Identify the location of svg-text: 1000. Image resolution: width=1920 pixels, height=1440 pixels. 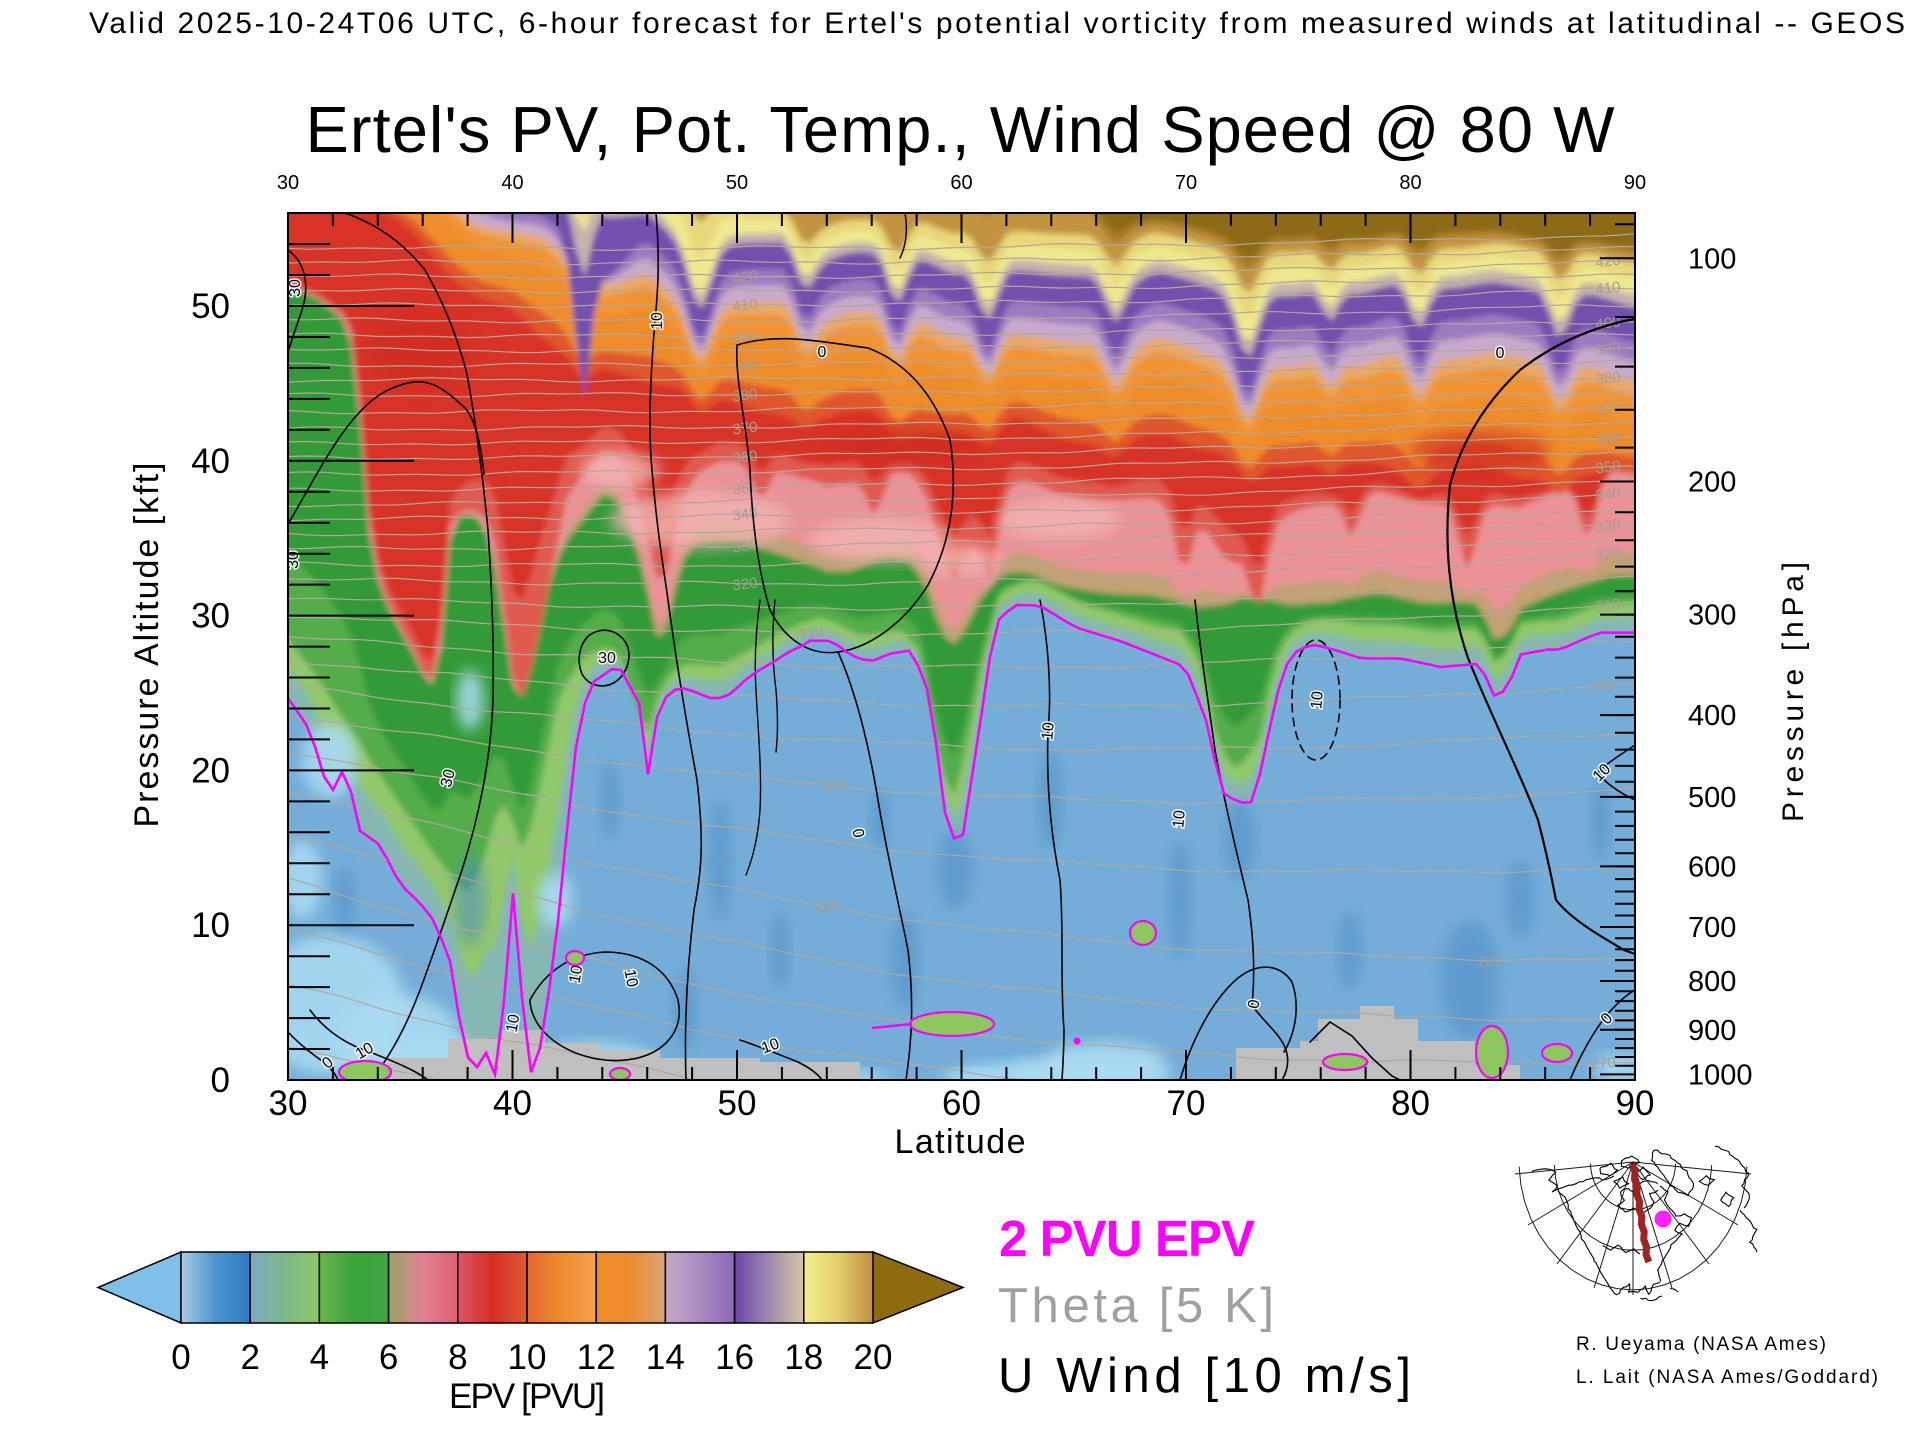
(1720, 1075).